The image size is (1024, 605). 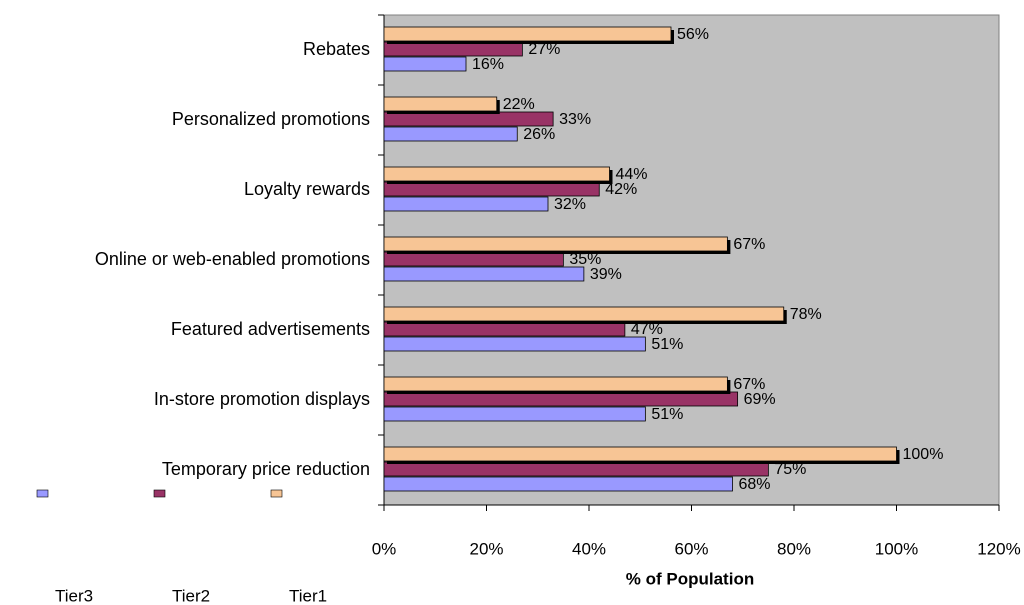 I want to click on x-tick-label: 20%, so click(x=486, y=548).